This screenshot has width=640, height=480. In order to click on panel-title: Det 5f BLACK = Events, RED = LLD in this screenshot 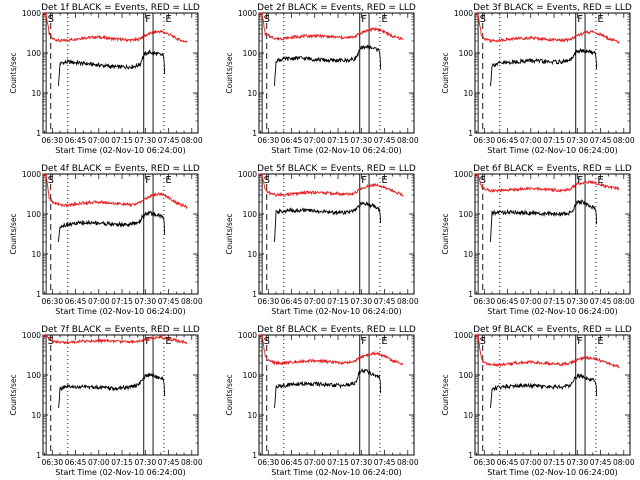, I will do `click(336, 169)`.